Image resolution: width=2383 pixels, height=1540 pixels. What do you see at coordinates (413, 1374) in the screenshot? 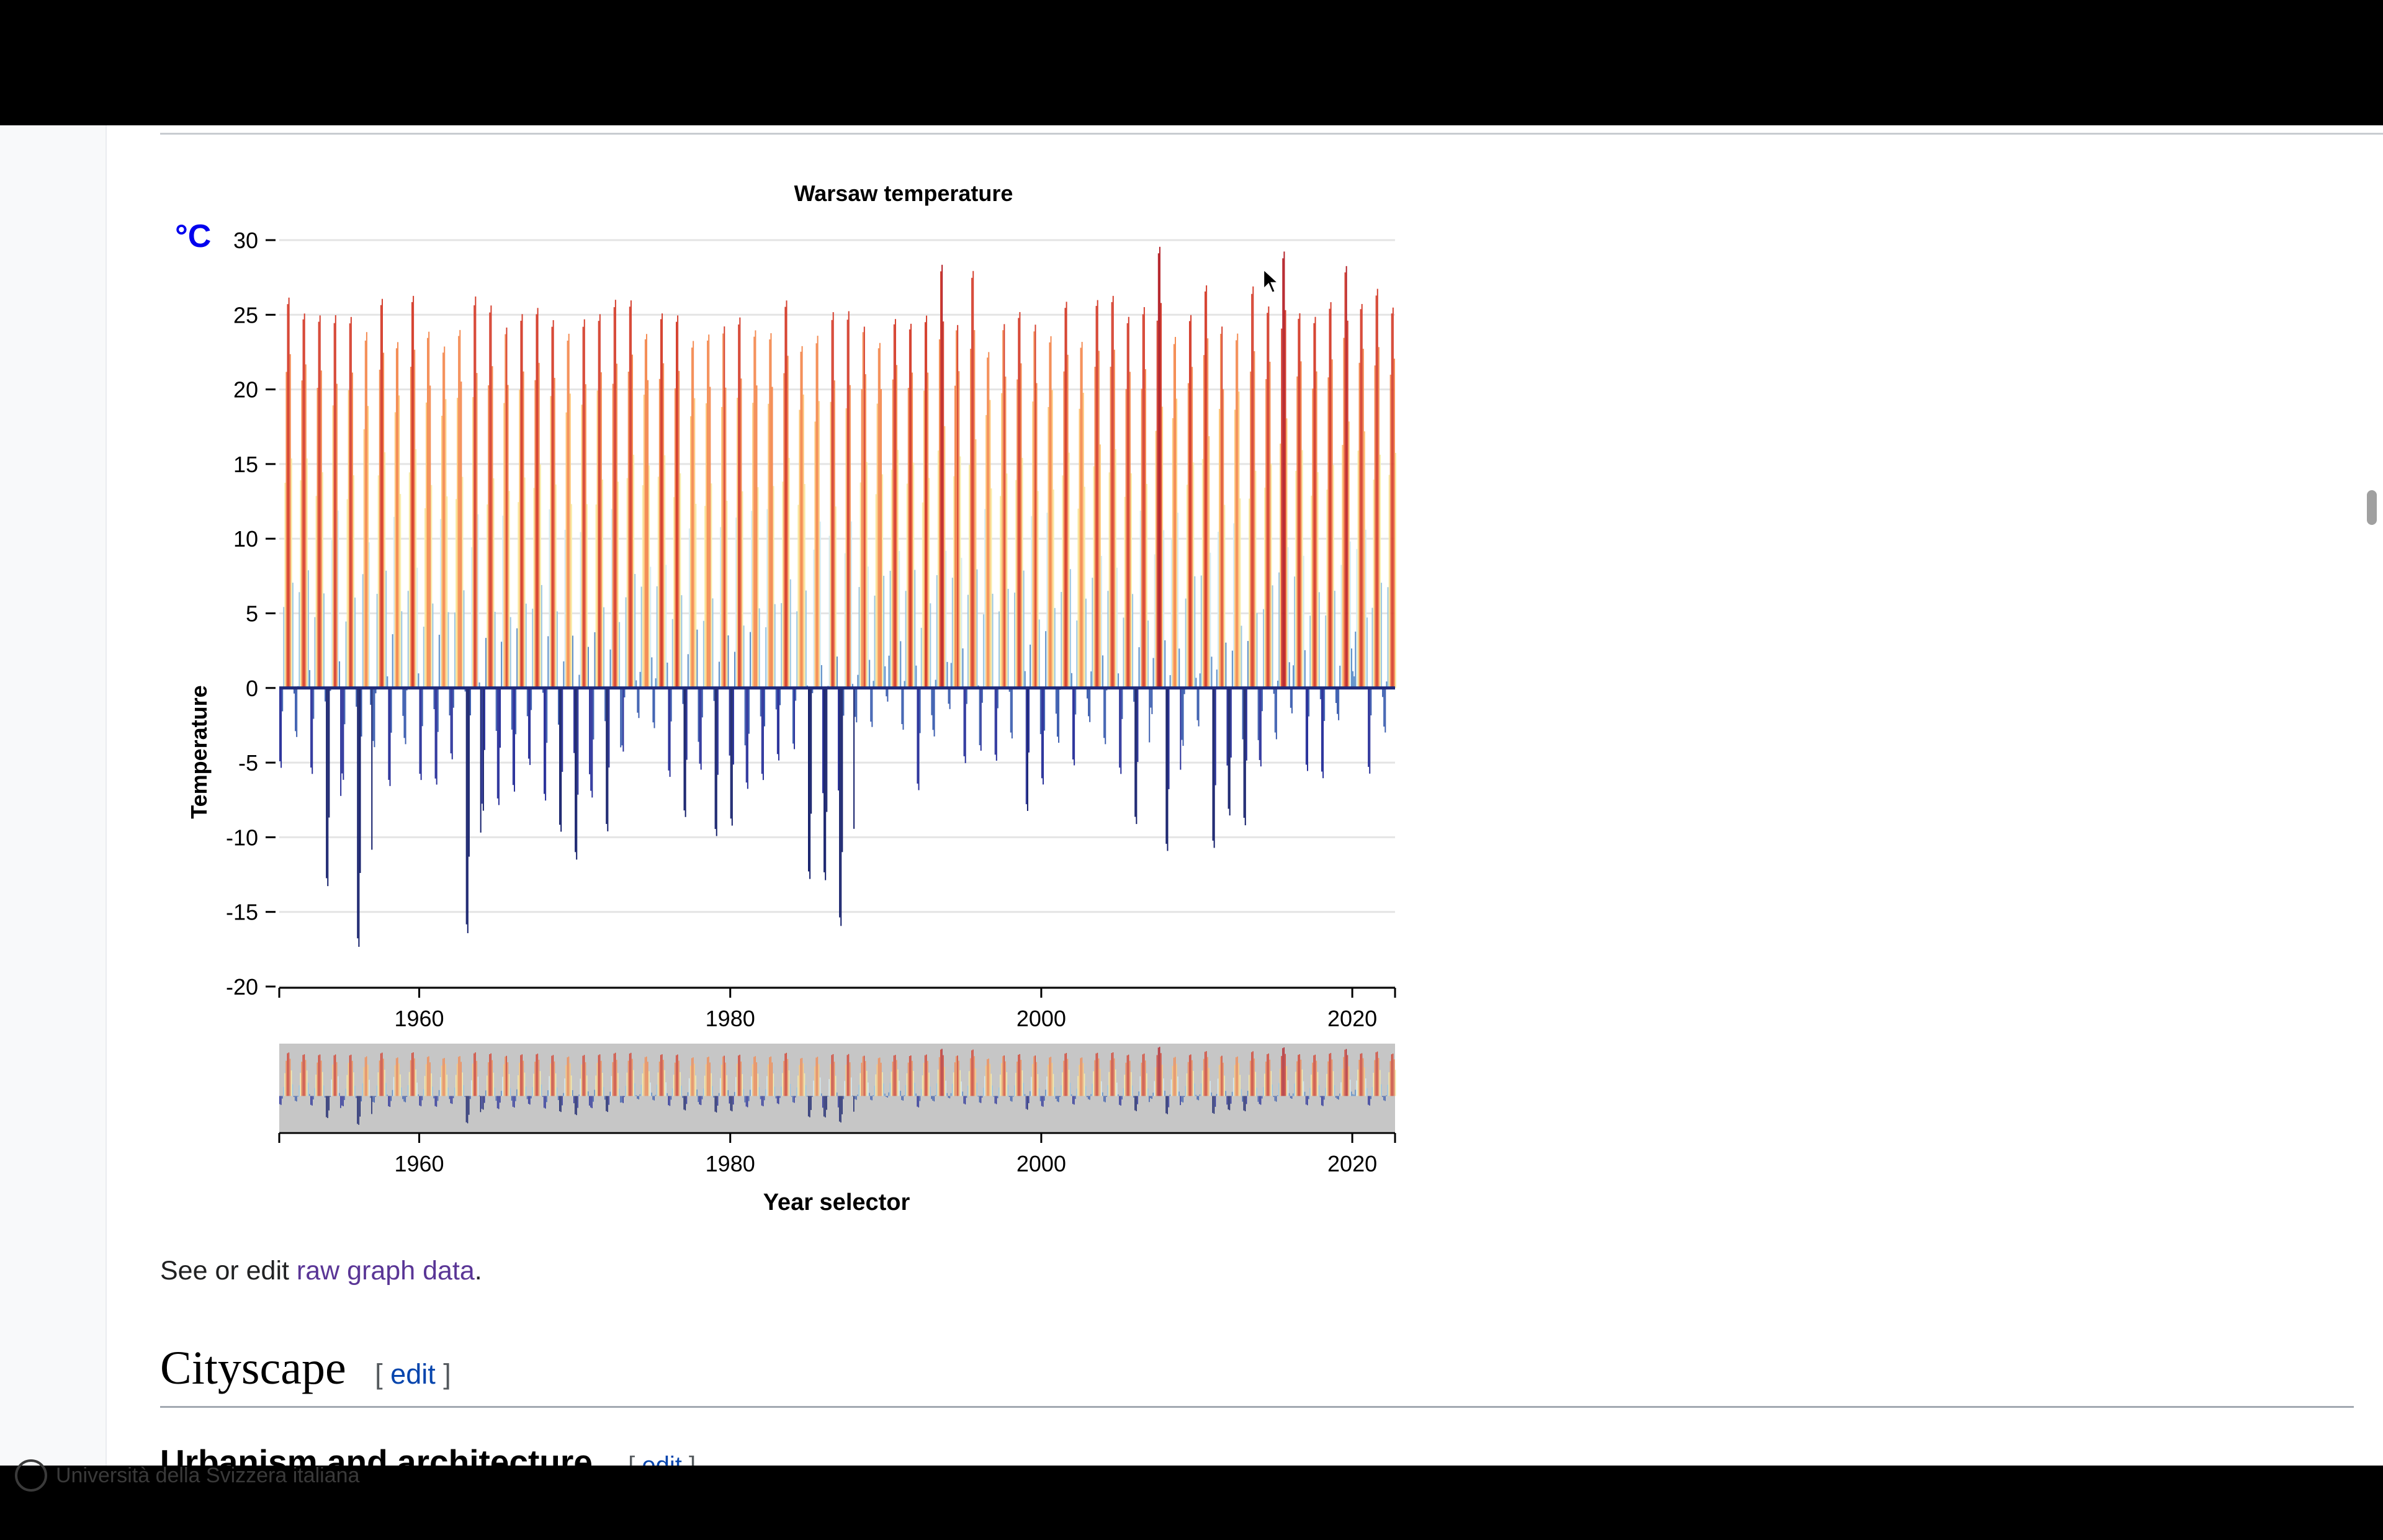
I see `edit-link: edit` at bounding box center [413, 1374].